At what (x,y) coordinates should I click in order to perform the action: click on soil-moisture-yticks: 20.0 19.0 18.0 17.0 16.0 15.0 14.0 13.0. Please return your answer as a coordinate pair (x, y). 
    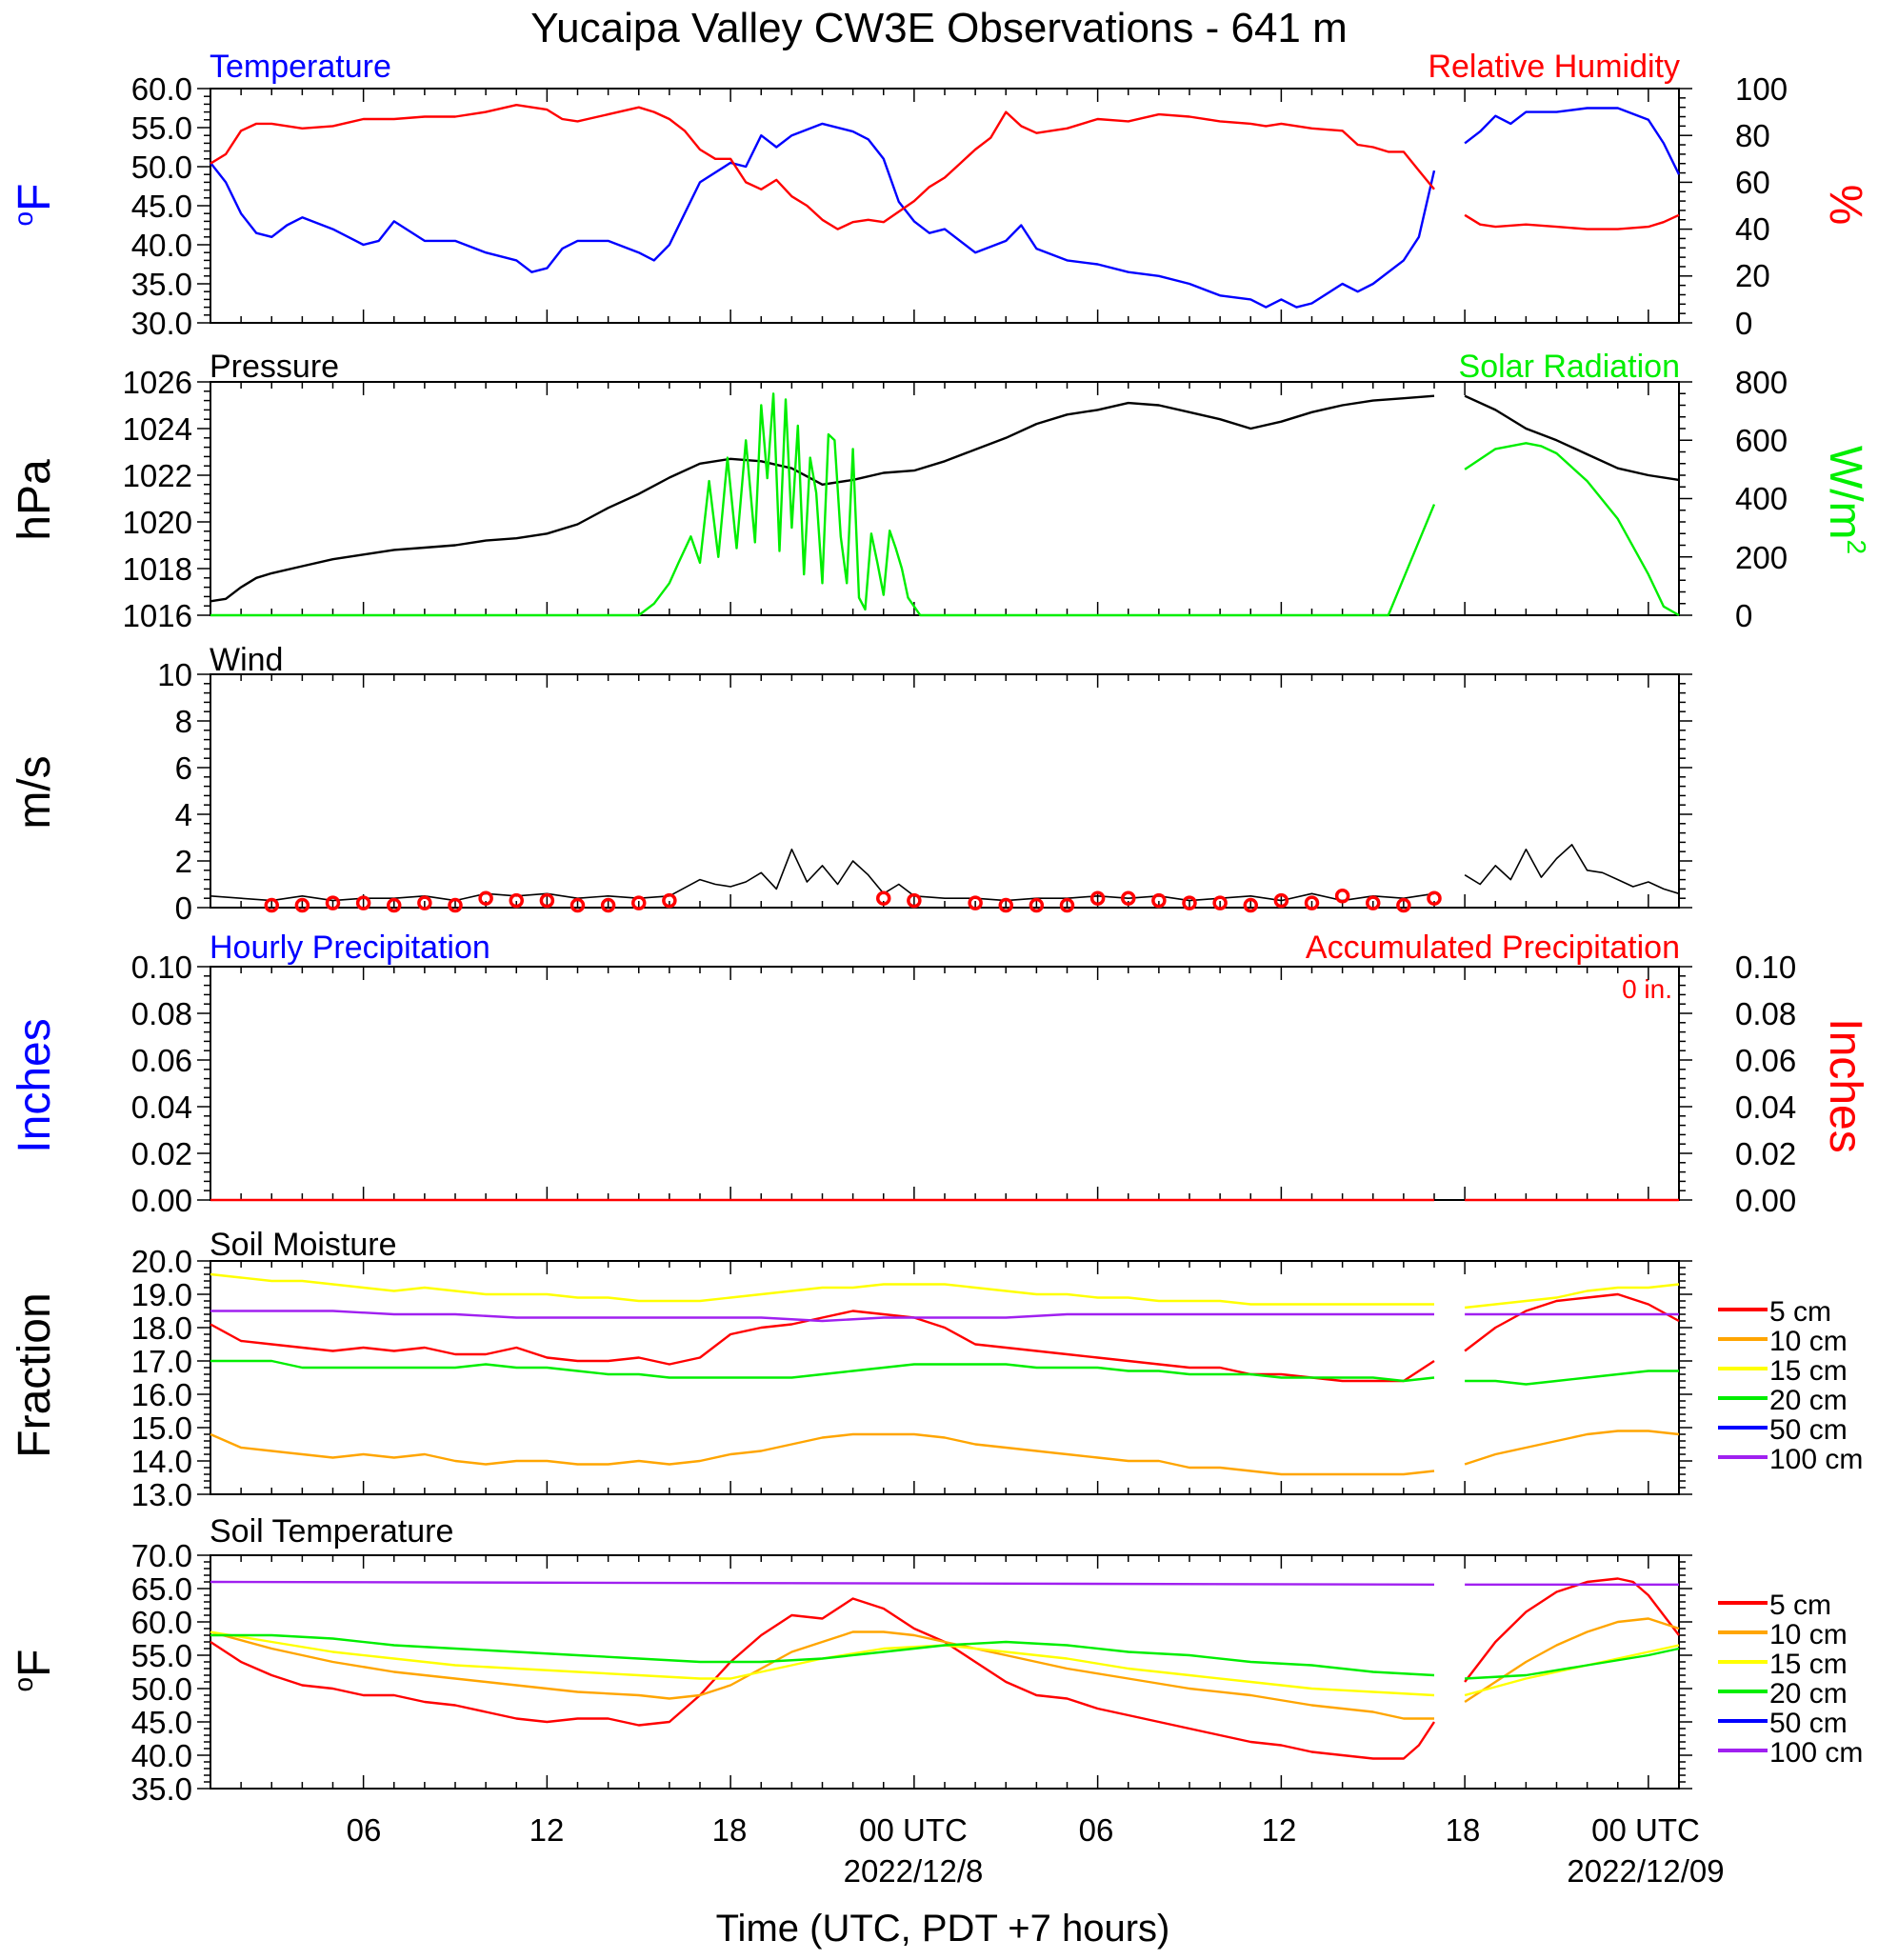
    Looking at the image, I should click on (161, 1378).